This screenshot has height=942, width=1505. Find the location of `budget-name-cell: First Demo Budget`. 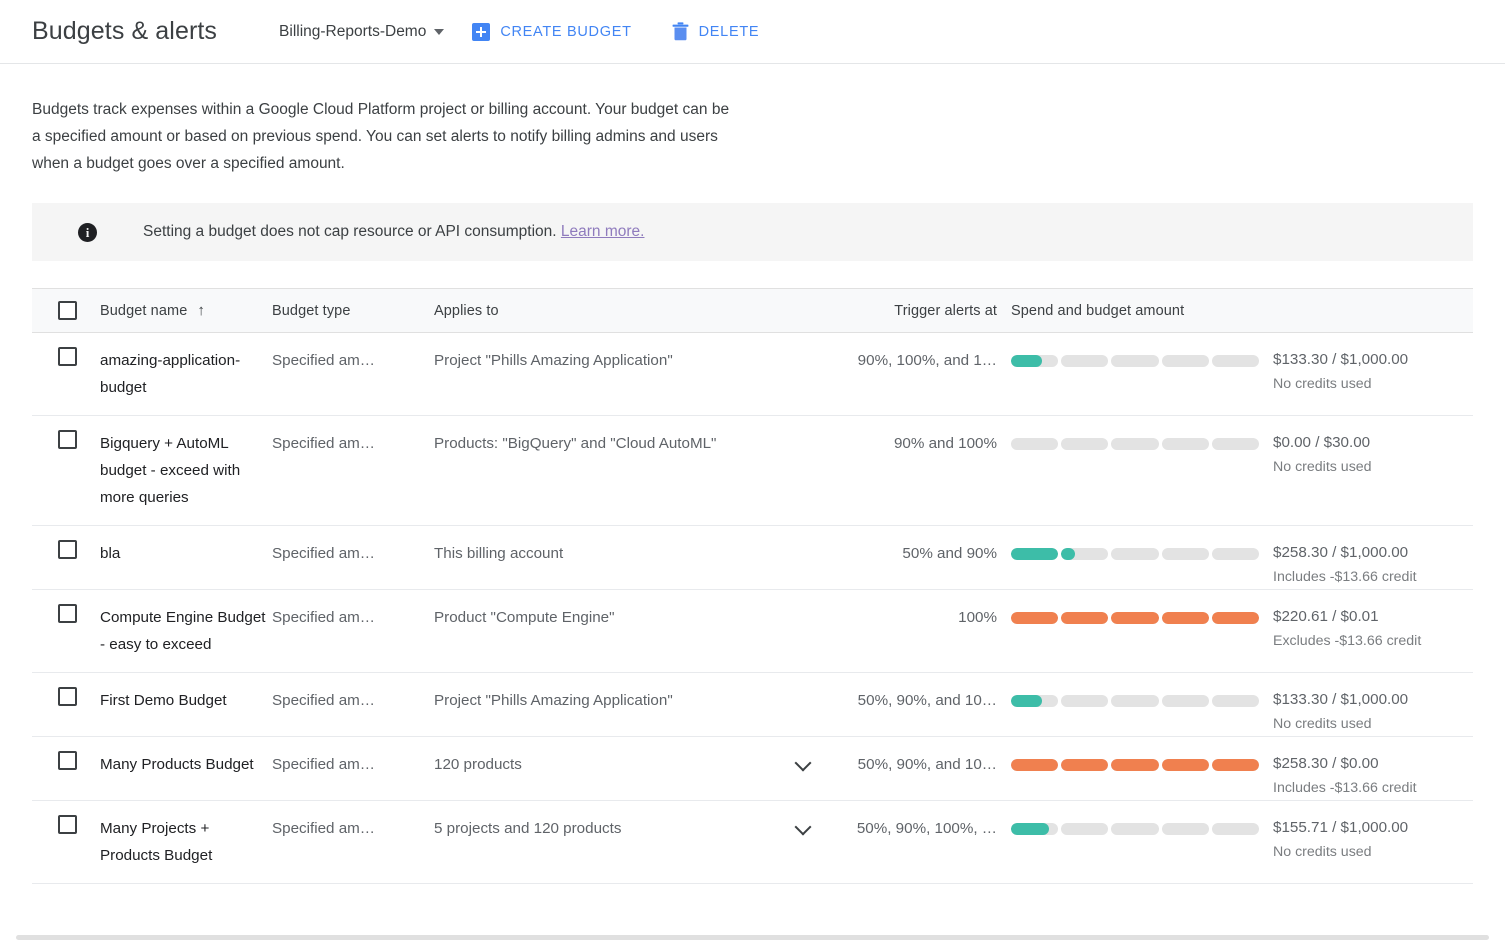

budget-name-cell: First Demo Budget is located at coordinates (186, 700).